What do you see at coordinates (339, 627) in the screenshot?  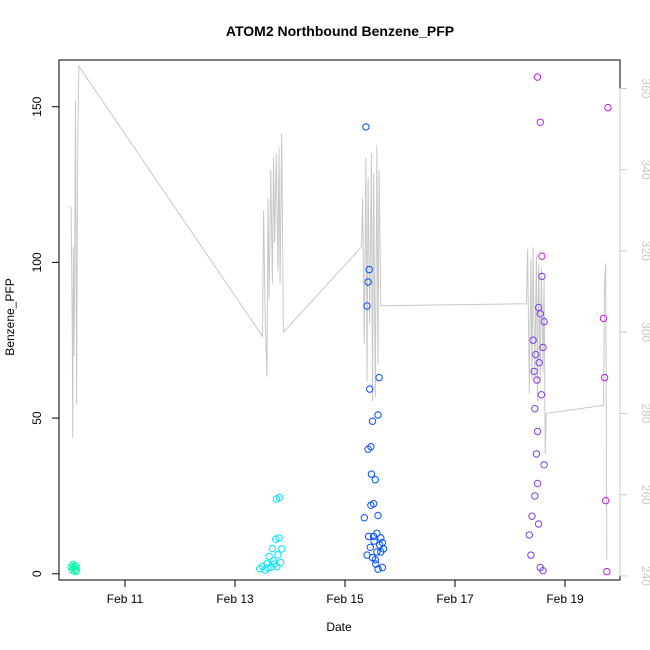 I see `x-axis-label: Date` at bounding box center [339, 627].